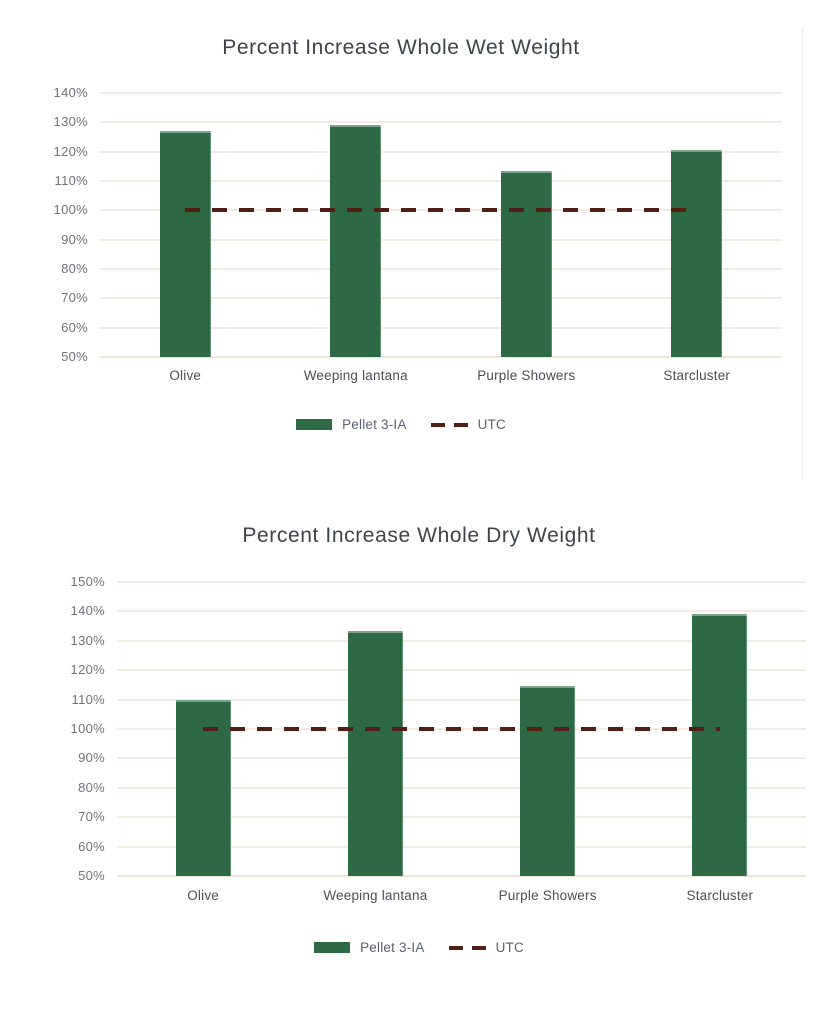 The height and width of the screenshot is (1012, 838). I want to click on chart-title: Percent Increase Whole Wet Weight, so click(401, 47).